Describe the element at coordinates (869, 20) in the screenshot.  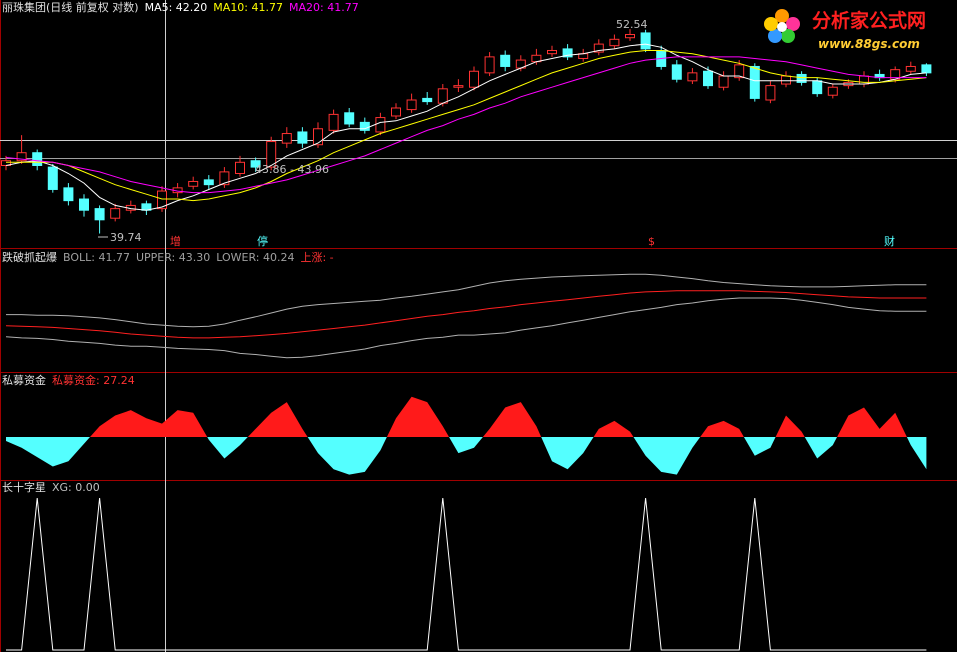
I see `logo-title: 分析家公式网` at that location.